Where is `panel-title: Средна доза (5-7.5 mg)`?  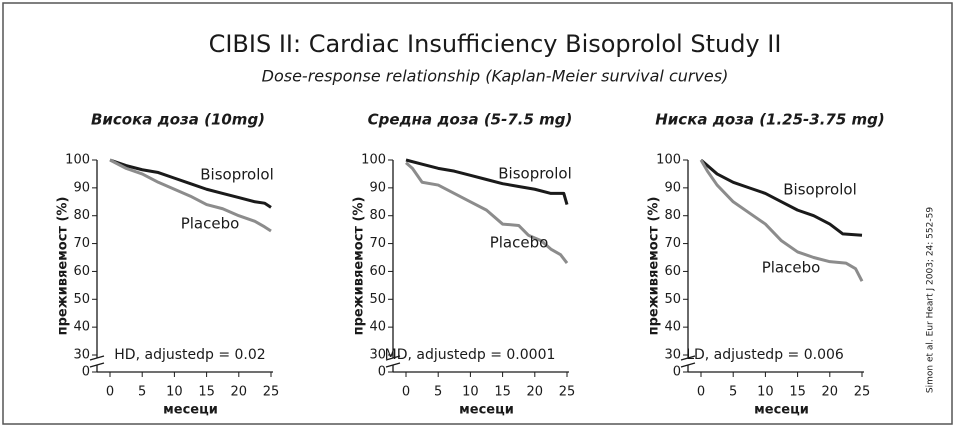 panel-title: Средна доза (5-7.5 mg) is located at coordinates (470, 120).